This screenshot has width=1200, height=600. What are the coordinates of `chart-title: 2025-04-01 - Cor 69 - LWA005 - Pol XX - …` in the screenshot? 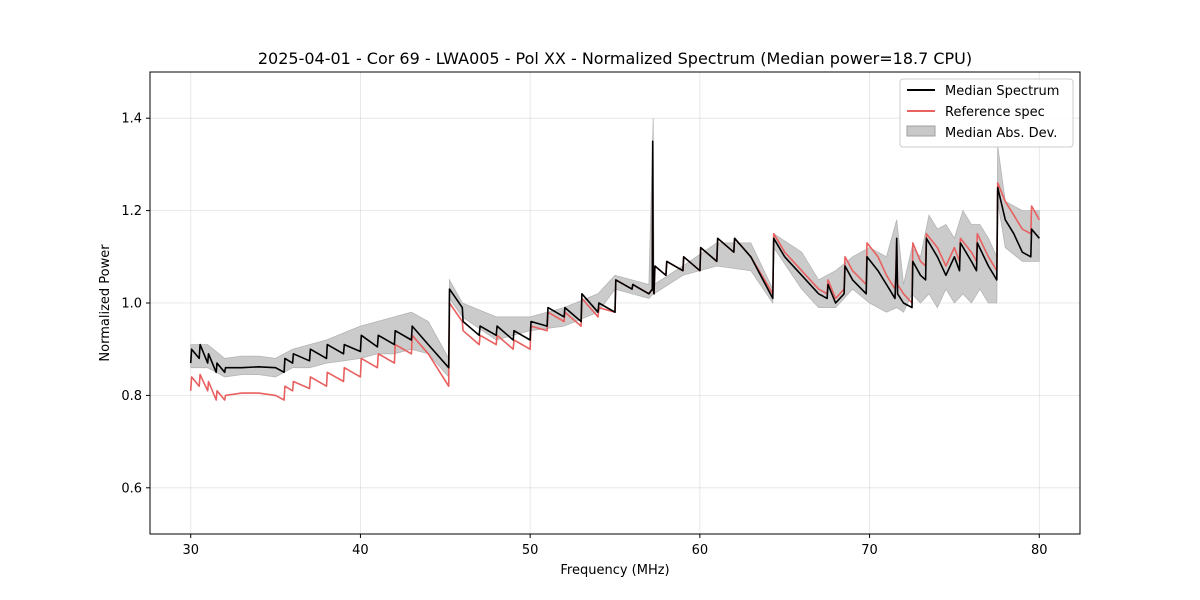 It's located at (615, 58).